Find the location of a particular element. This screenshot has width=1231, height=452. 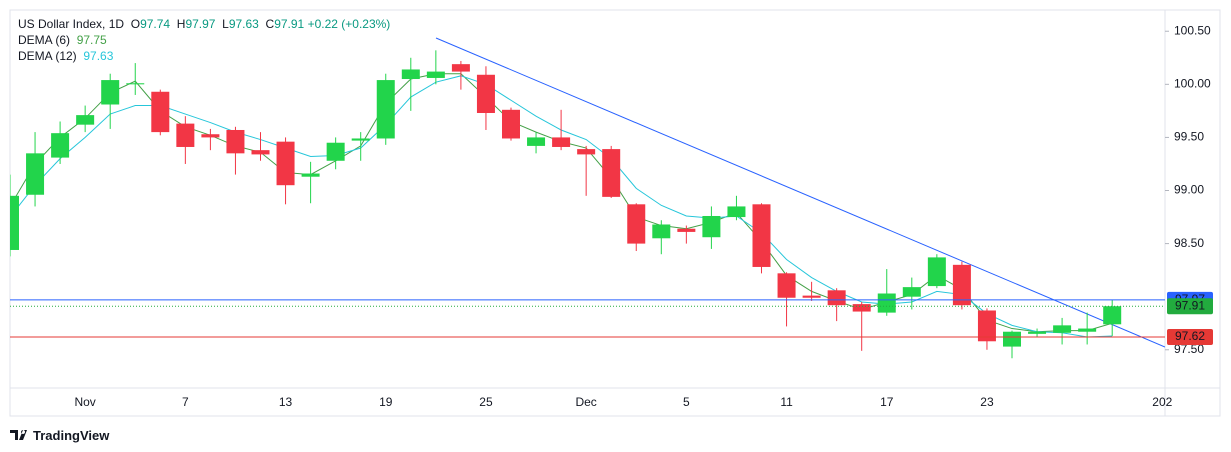

indicator-row: DEMA (6) 97.75 is located at coordinates (204, 40).